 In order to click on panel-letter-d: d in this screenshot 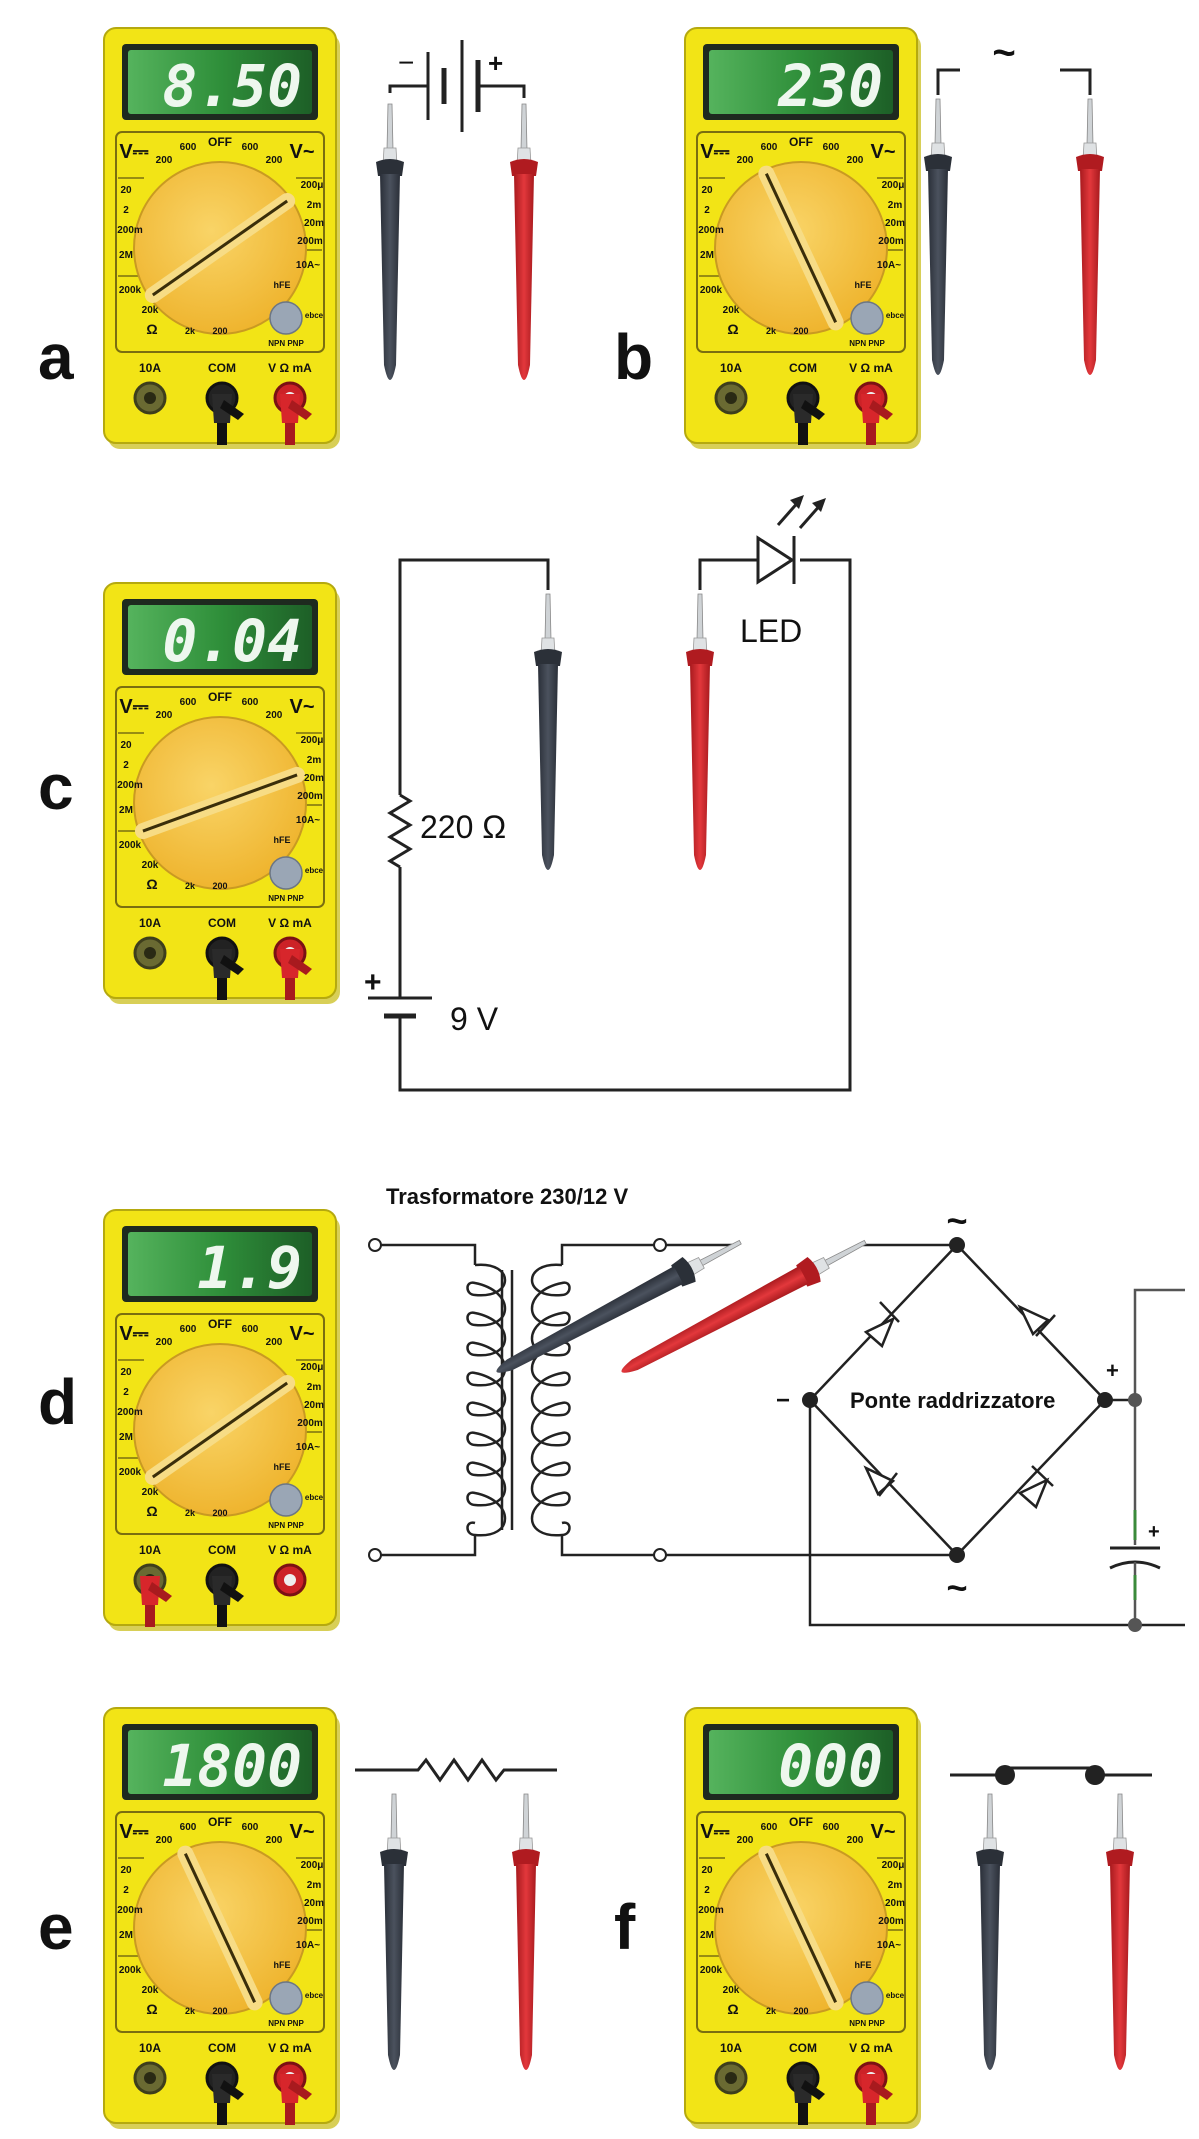, I will do `click(58, 1402)`.